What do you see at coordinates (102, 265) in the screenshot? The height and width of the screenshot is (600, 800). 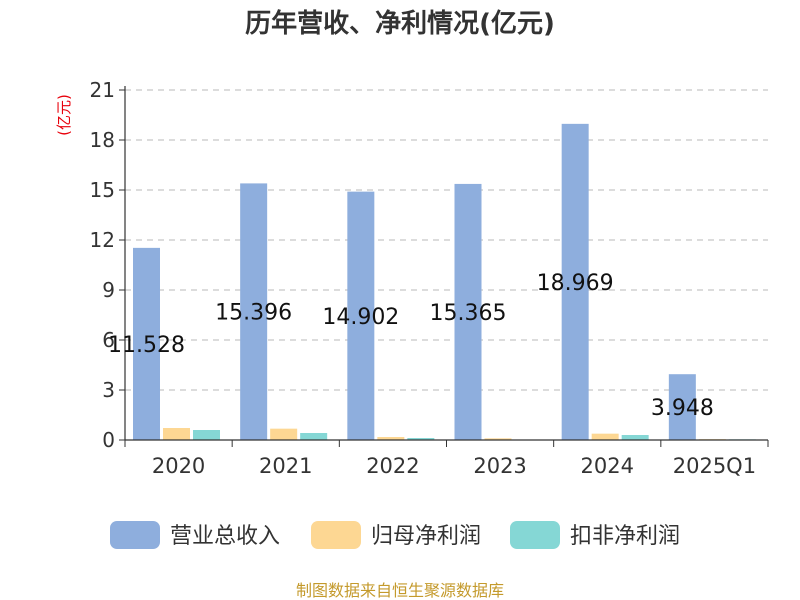 I see `y-axis-ticks: 0 3 6 9 12 15 18 21` at bounding box center [102, 265].